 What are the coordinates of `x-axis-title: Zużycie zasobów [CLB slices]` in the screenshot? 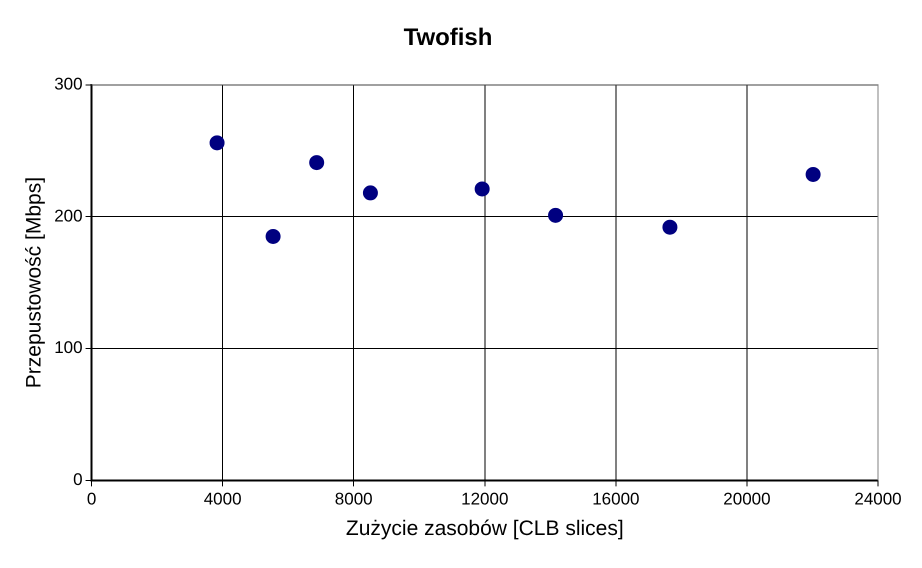 It's located at (485, 528).